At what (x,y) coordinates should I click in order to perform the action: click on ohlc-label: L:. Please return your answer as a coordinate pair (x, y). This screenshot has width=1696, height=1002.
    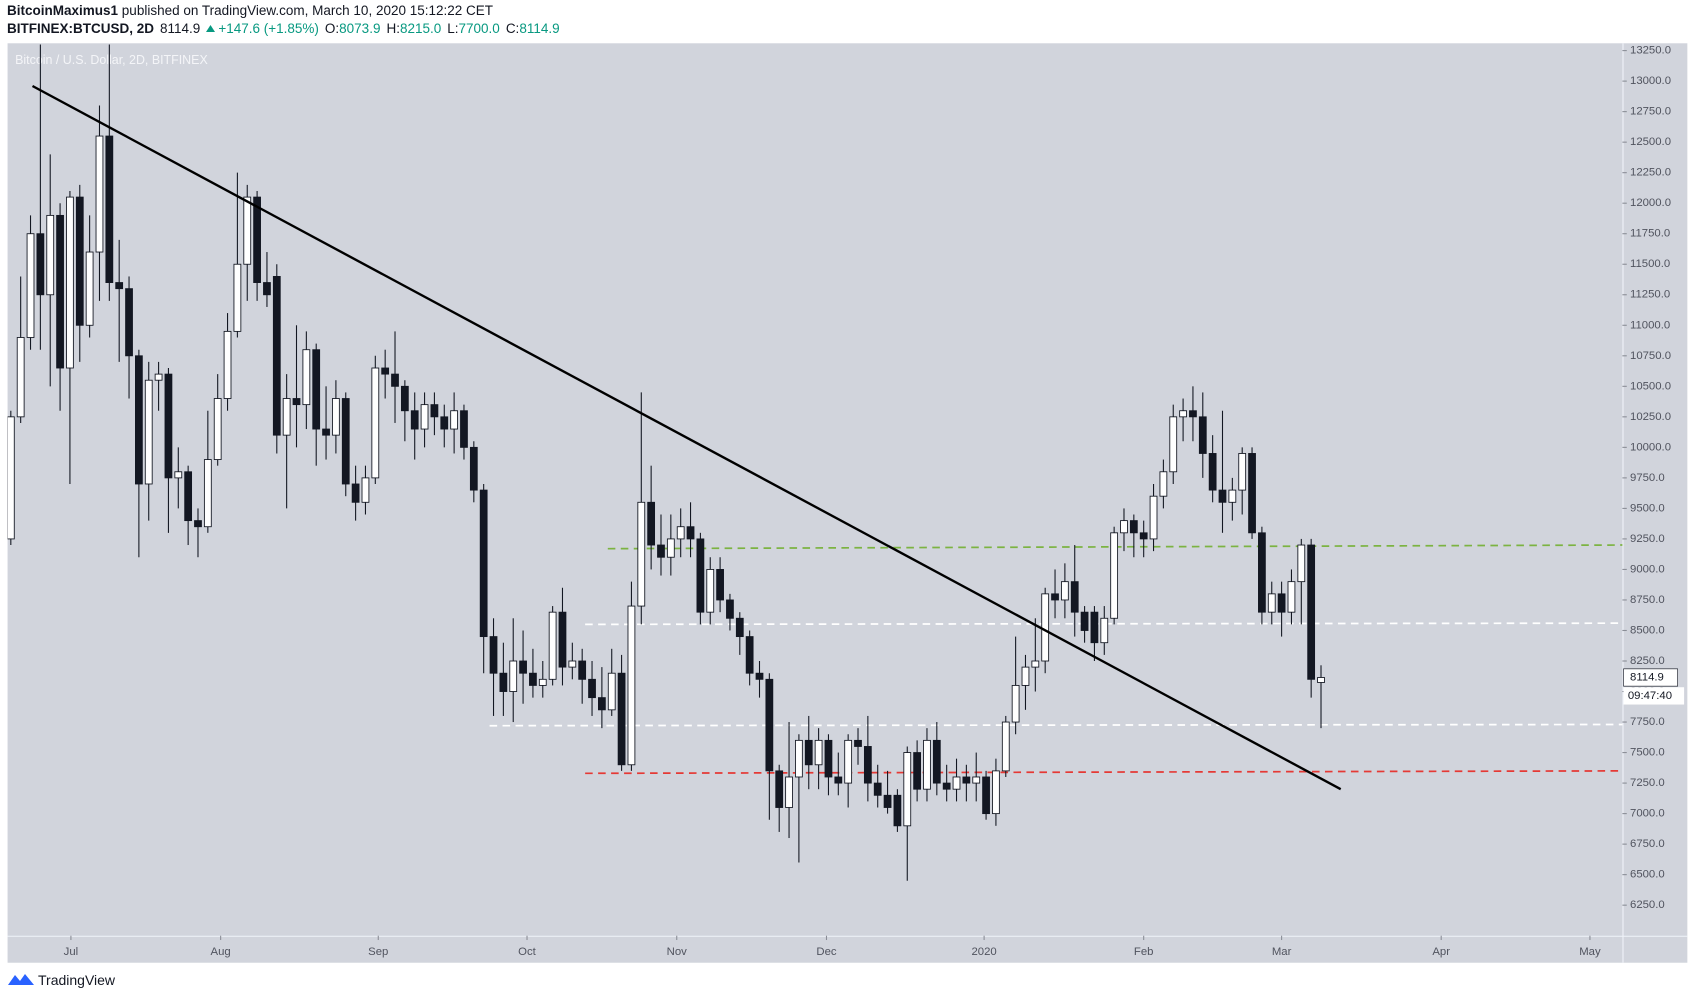
    Looking at the image, I should click on (453, 28).